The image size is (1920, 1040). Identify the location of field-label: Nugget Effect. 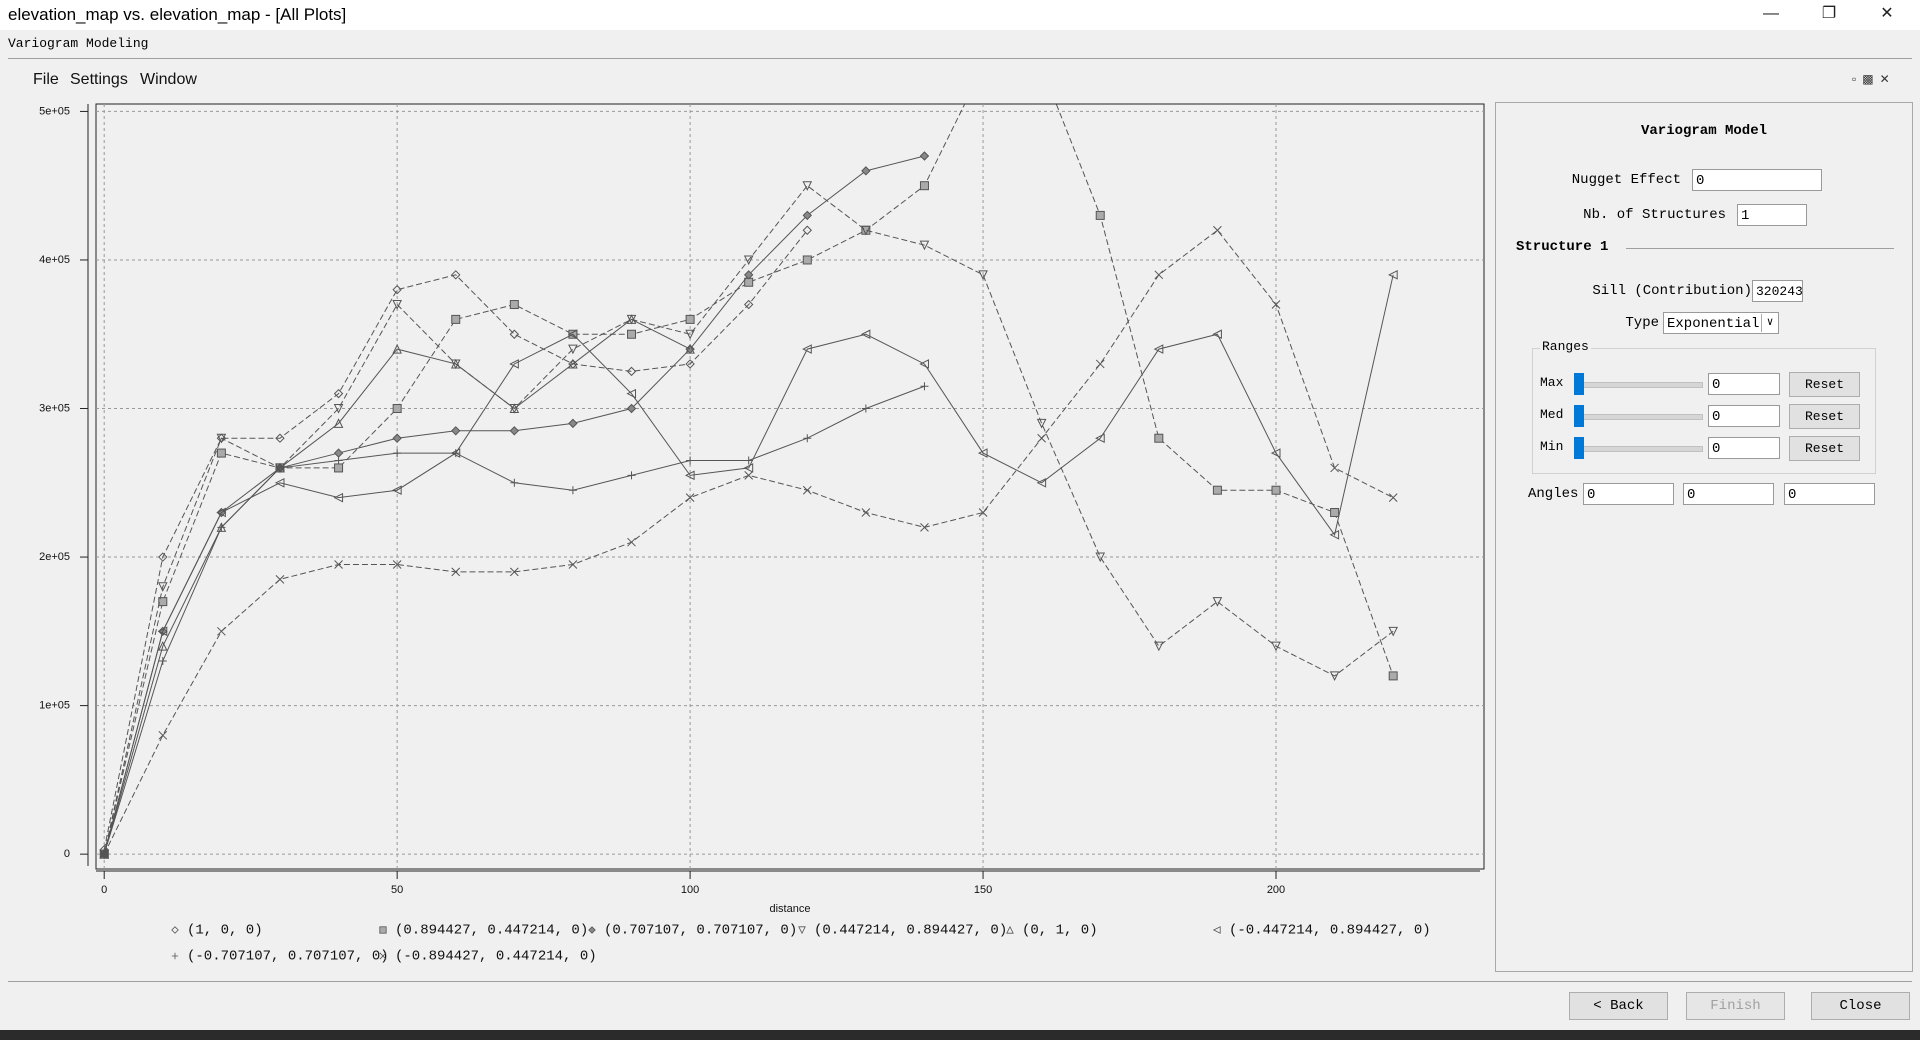
(1626, 180).